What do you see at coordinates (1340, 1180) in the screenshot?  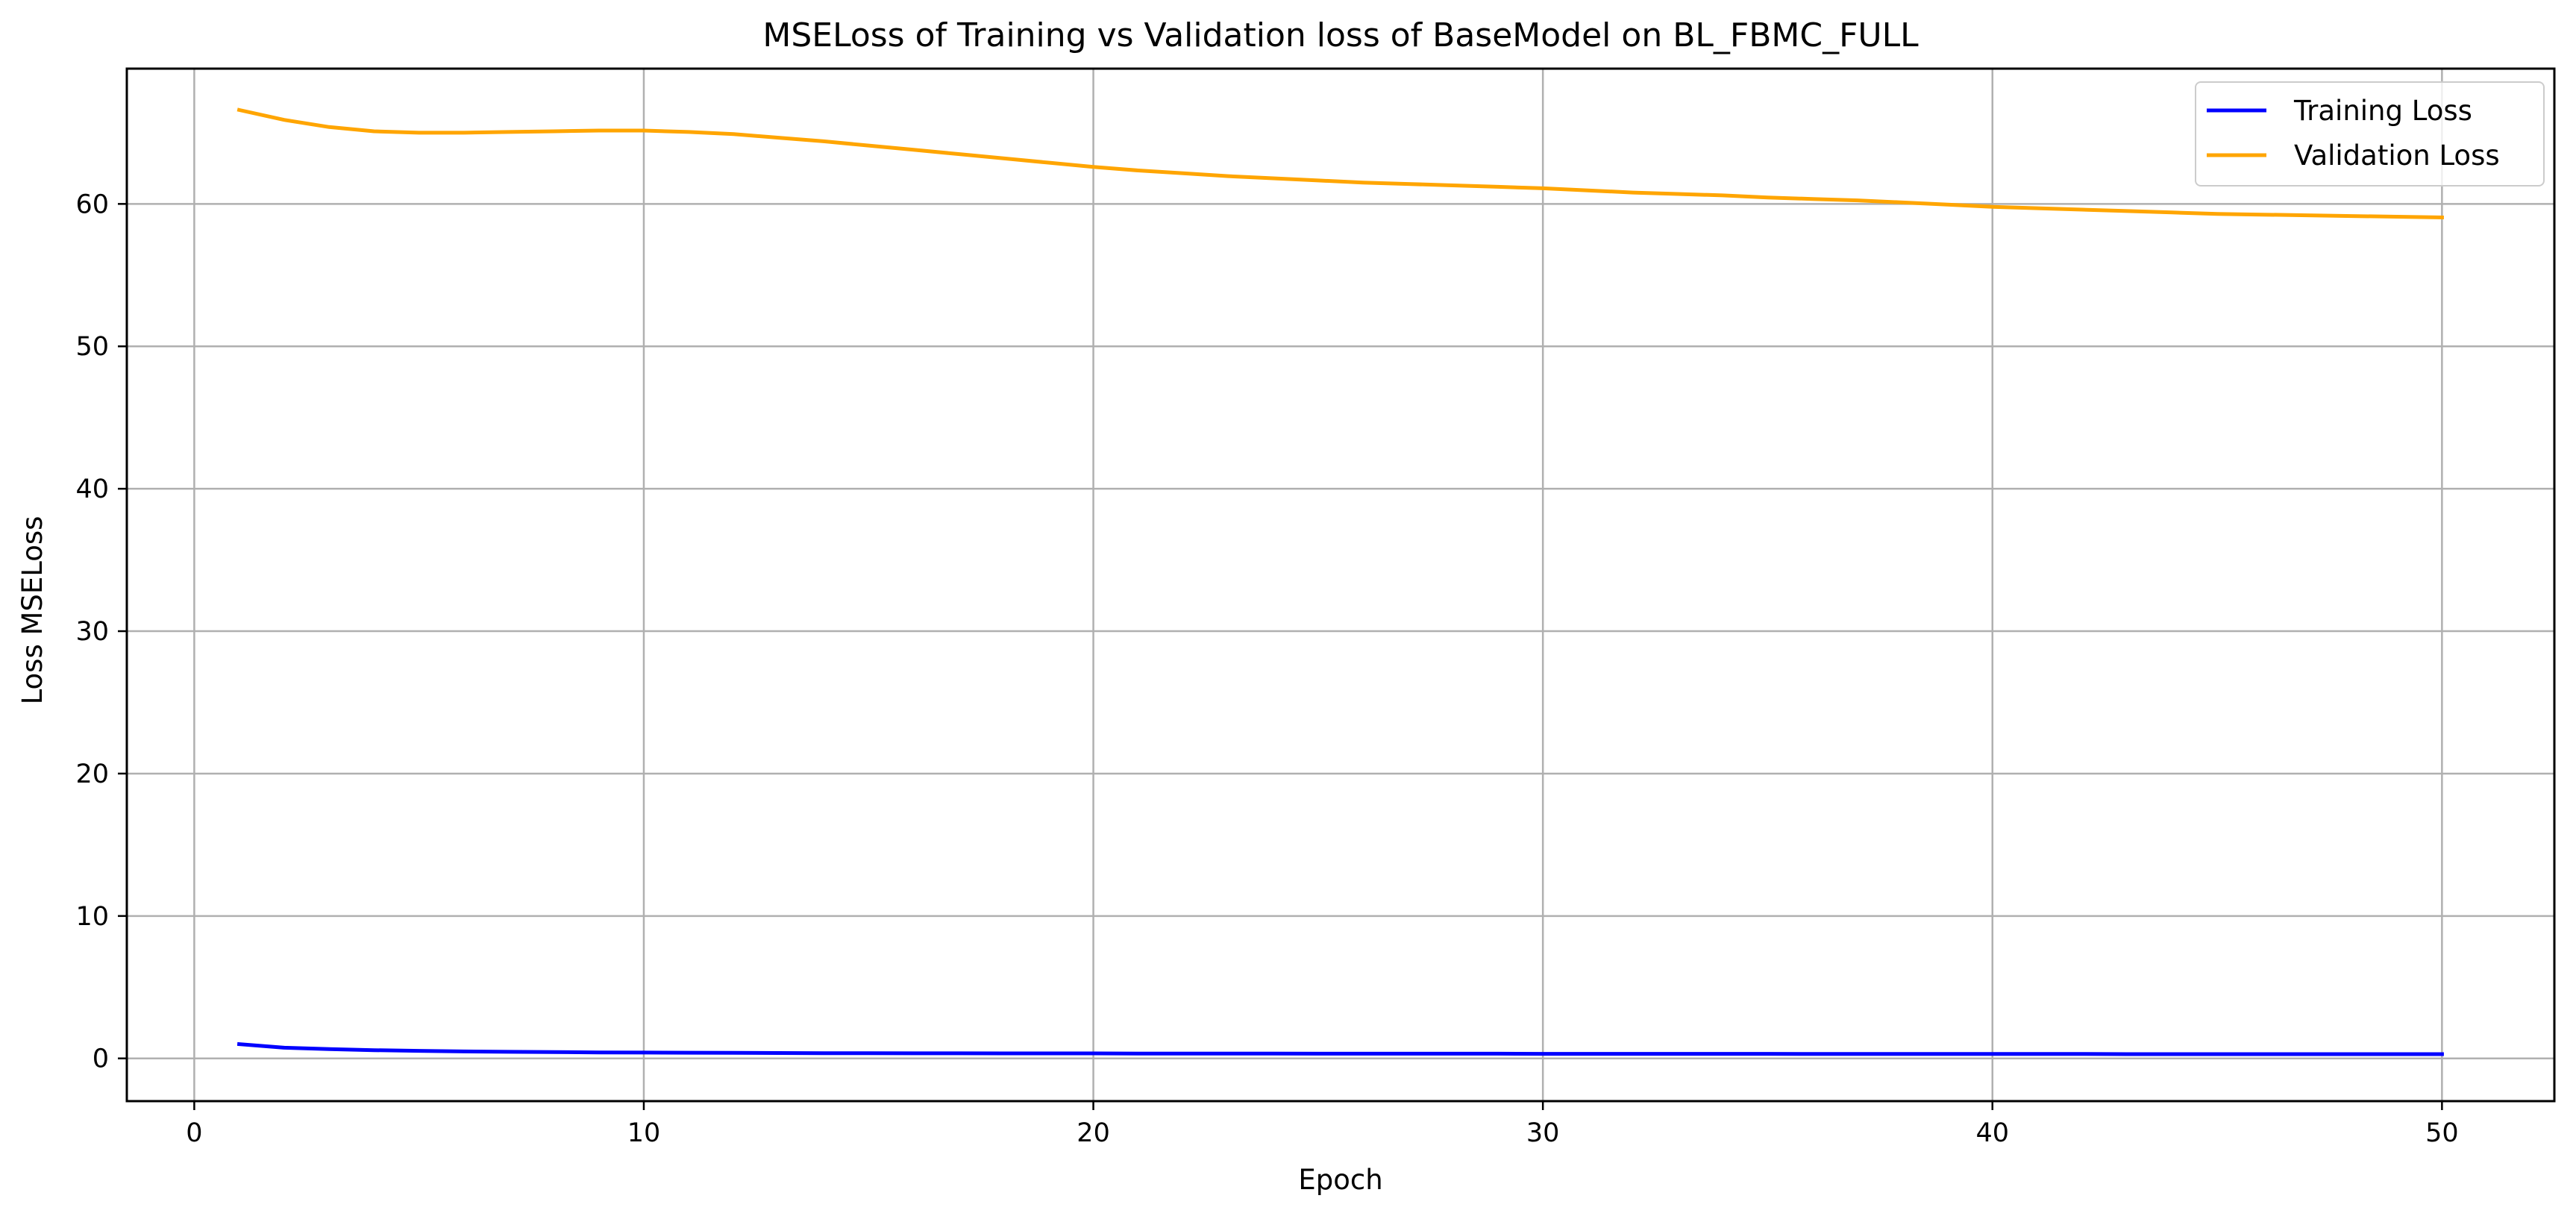 I see `x-axis-label: Epoch` at bounding box center [1340, 1180].